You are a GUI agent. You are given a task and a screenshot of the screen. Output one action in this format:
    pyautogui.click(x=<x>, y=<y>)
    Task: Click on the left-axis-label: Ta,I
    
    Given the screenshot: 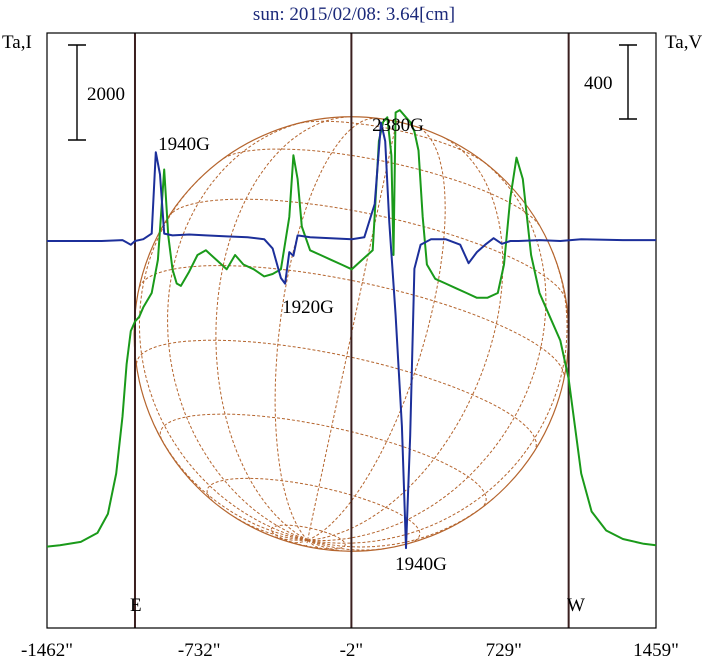 What is the action you would take?
    pyautogui.click(x=17, y=42)
    